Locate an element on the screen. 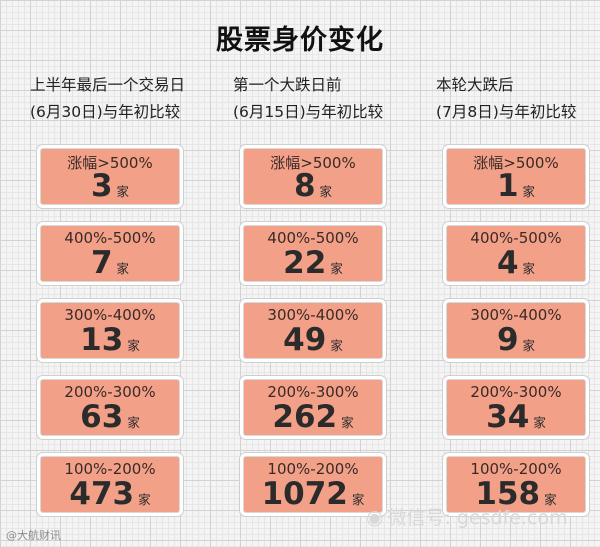  stock-count: 1072 is located at coordinates (304, 494).